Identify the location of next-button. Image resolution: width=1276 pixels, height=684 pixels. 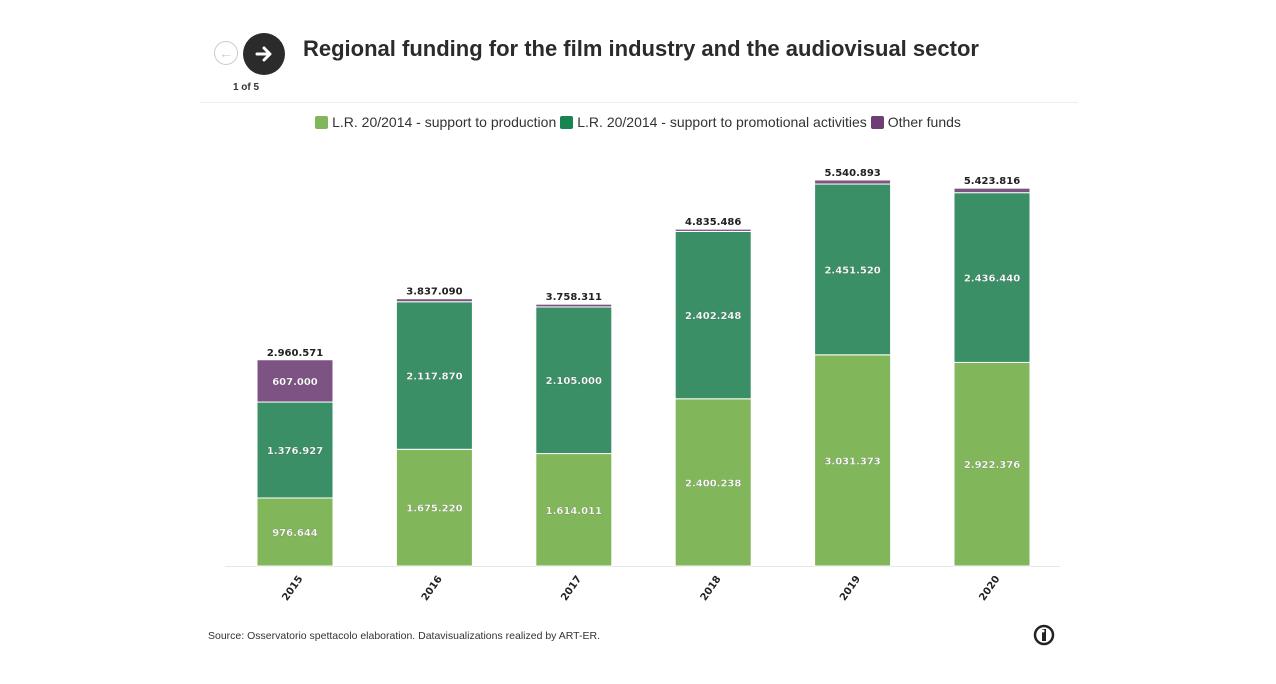
(264, 54).